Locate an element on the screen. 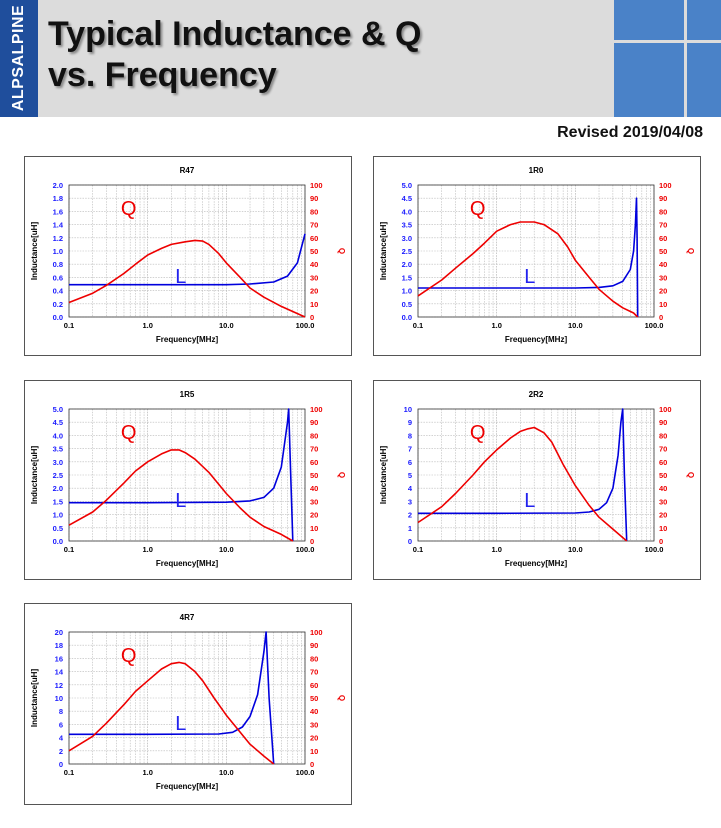 The image size is (721, 828). y-tick-left-label: 0.2 is located at coordinates (58, 304).